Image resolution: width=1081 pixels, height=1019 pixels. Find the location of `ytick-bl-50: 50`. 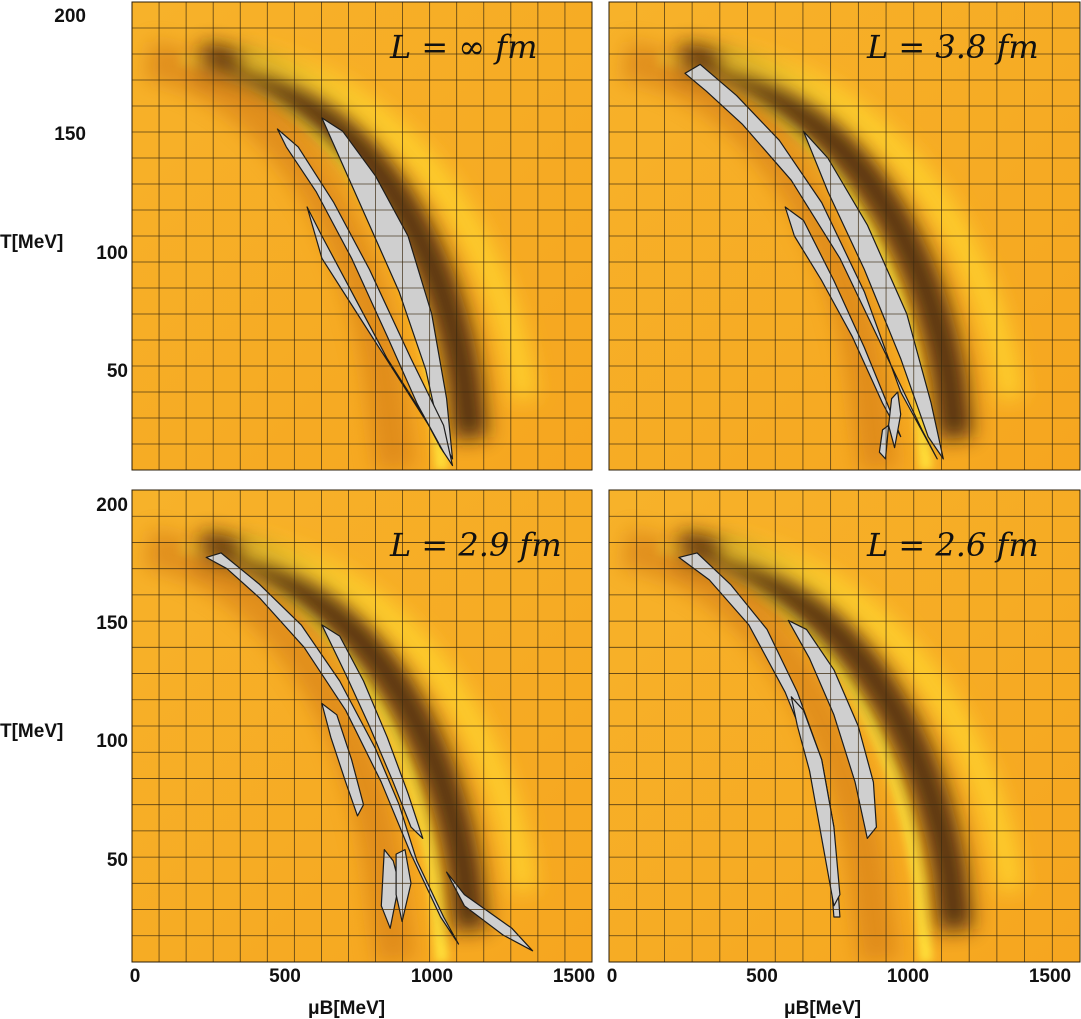

ytick-bl-50: 50 is located at coordinates (117, 860).